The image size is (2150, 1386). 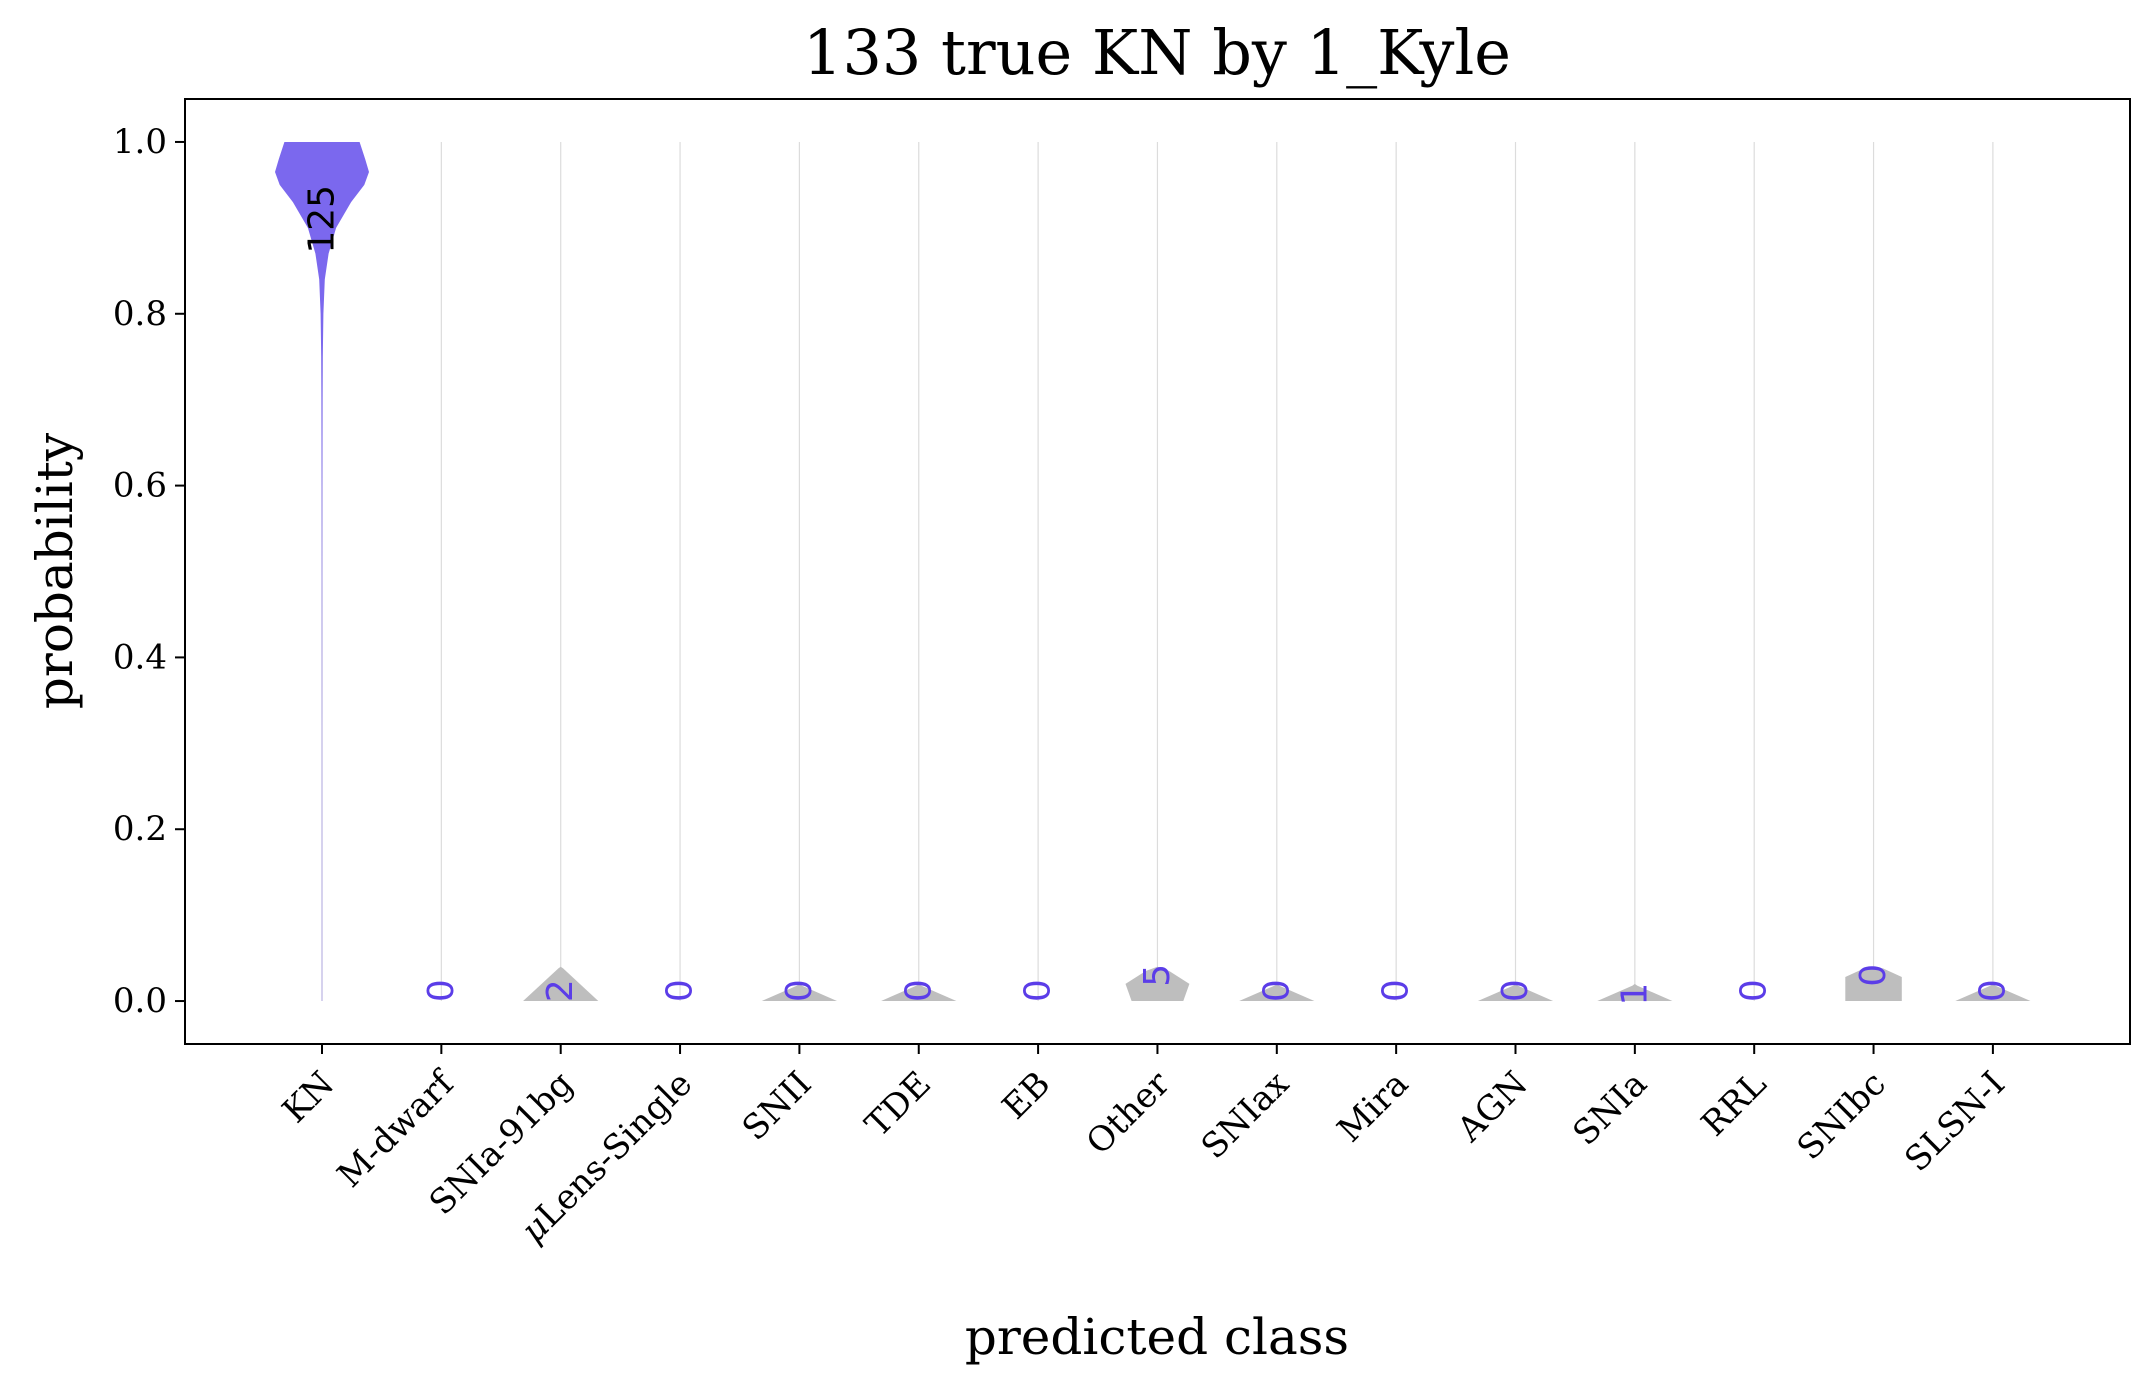 What do you see at coordinates (140, 829) in the screenshot?
I see `y-tick-label: 0.2` at bounding box center [140, 829].